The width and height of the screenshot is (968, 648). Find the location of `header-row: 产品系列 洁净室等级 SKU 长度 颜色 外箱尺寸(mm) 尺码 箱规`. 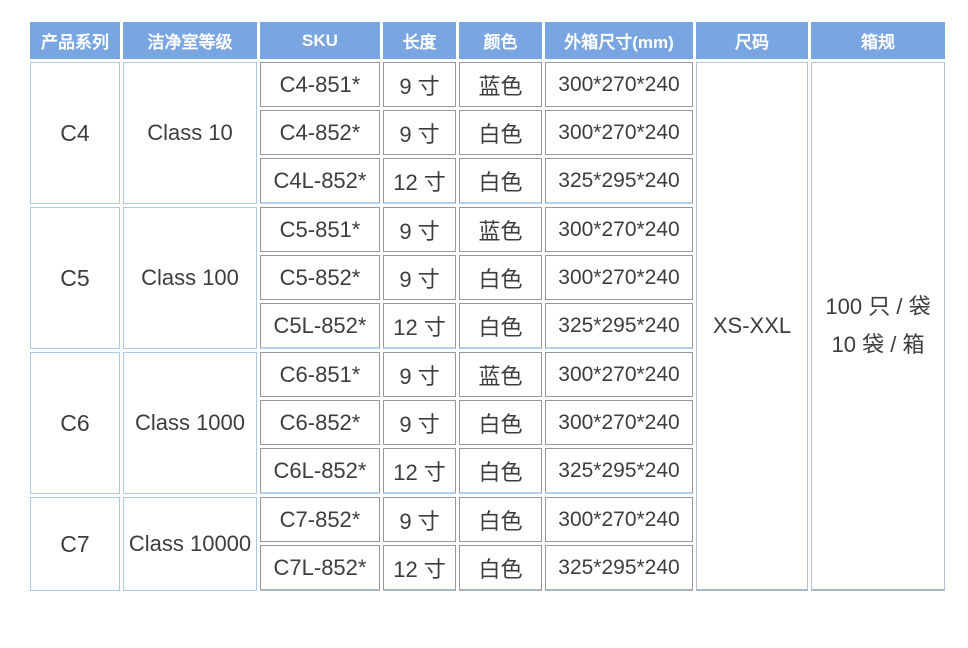

header-row: 产品系列 洁净室等级 SKU 长度 颜色 外箱尺寸(mm) 尺码 箱规 is located at coordinates (487, 40).